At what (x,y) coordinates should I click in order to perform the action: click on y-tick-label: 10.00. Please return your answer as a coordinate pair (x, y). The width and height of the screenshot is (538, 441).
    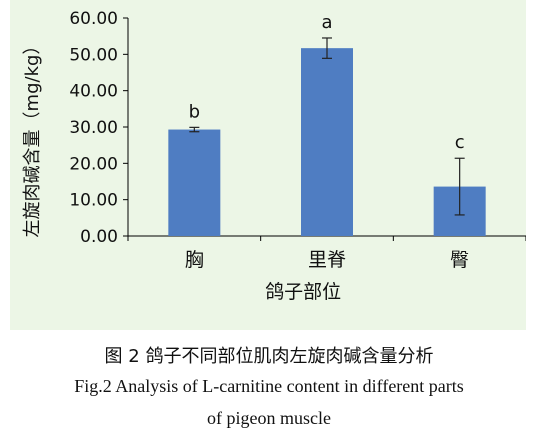
    Looking at the image, I should click on (93, 201).